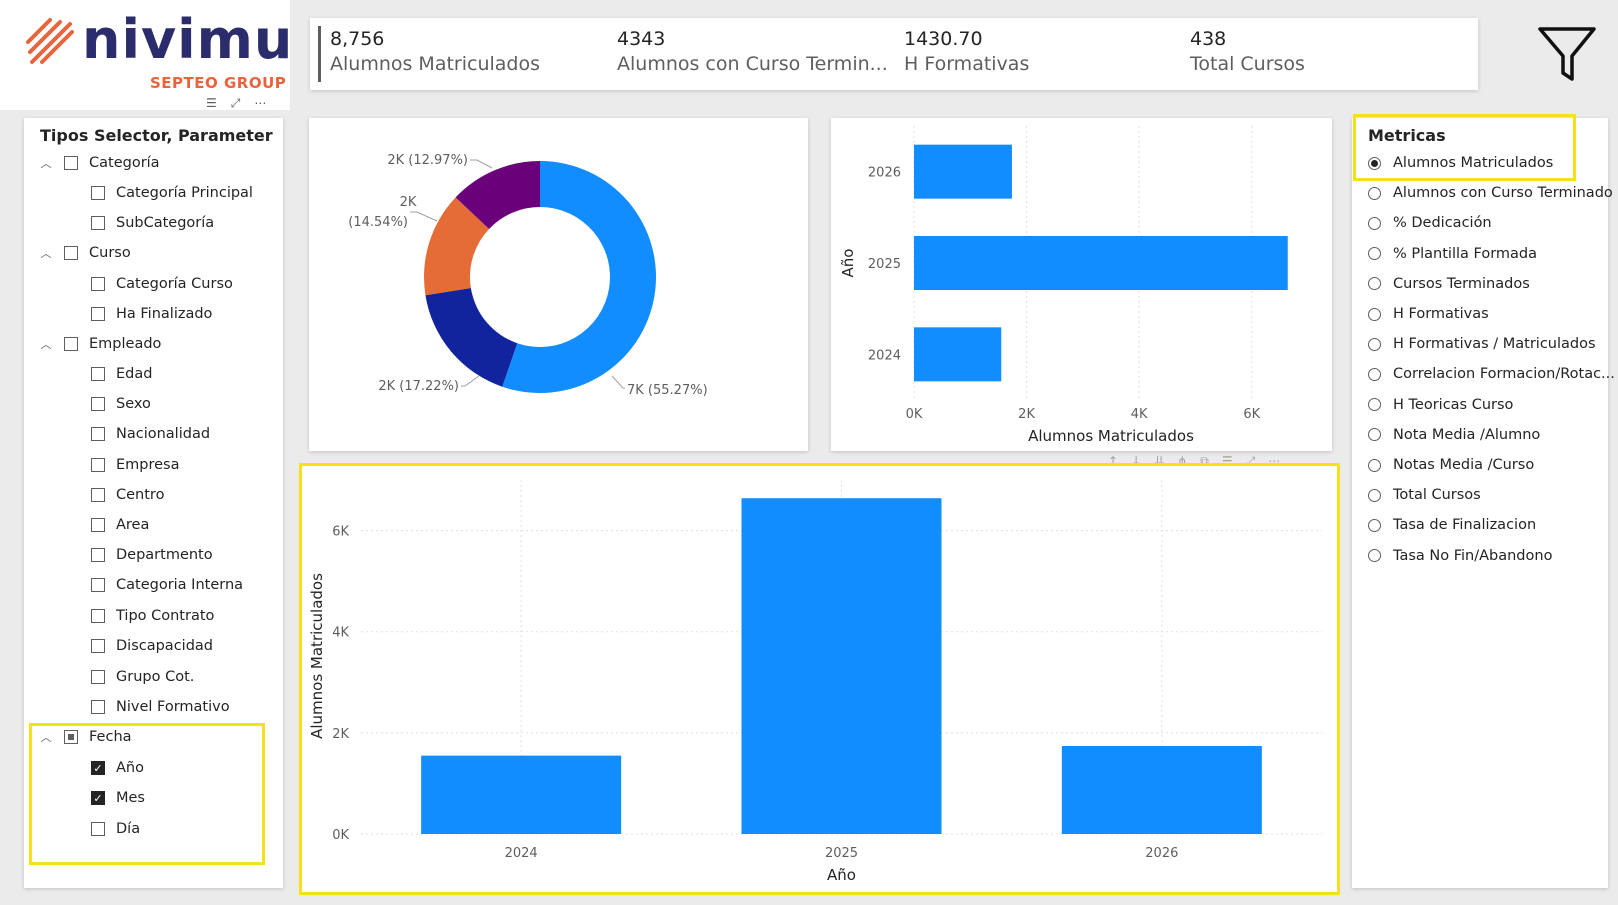  What do you see at coordinates (162, 284) in the screenshot?
I see `tree-item: Categoría Curso` at bounding box center [162, 284].